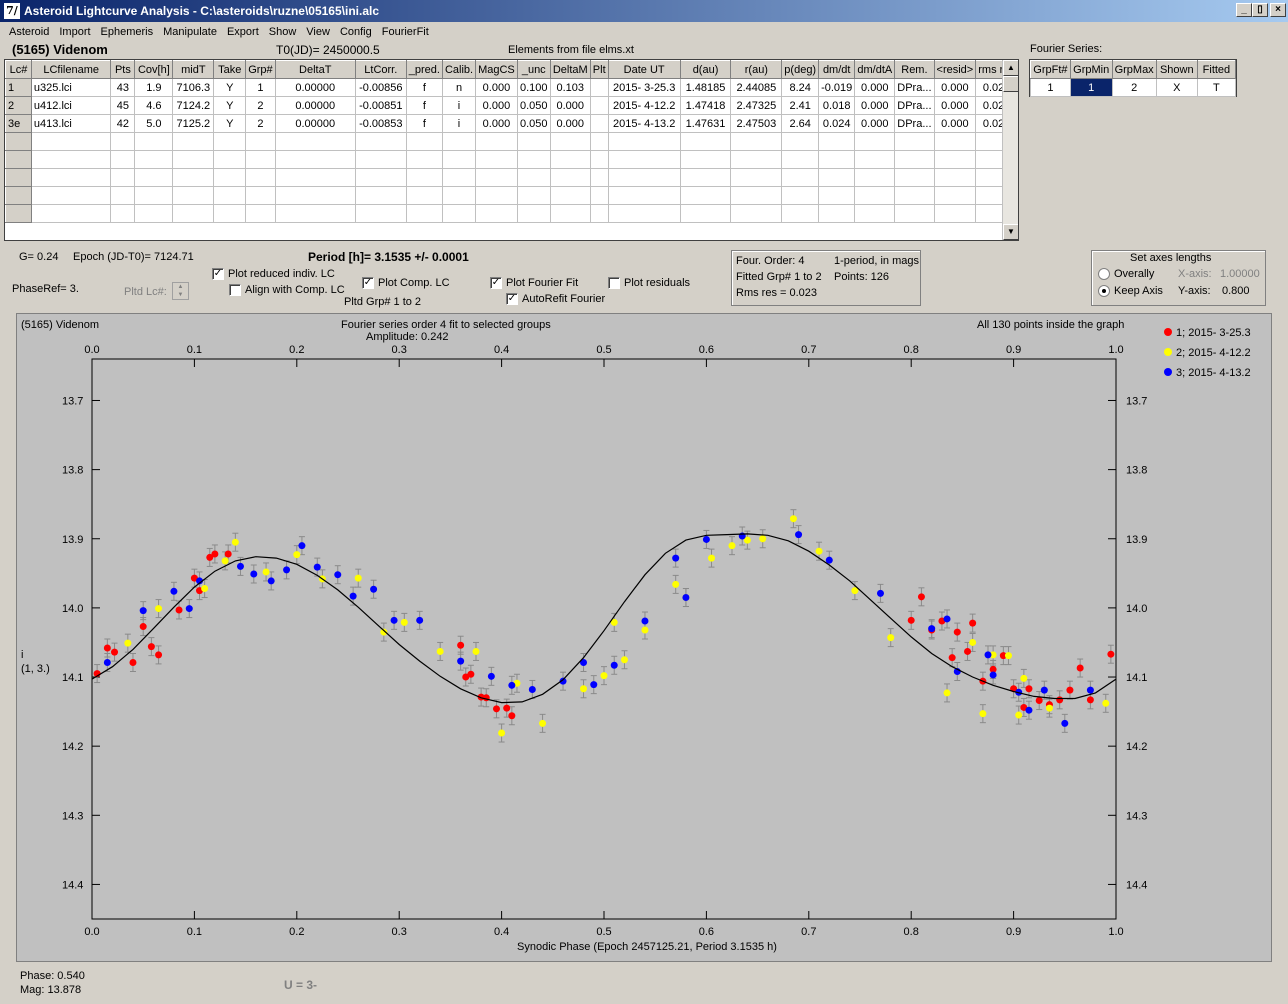 The image size is (1288, 1004). Describe the element at coordinates (123, 87) in the screenshot. I see `table-cell: 43` at that location.